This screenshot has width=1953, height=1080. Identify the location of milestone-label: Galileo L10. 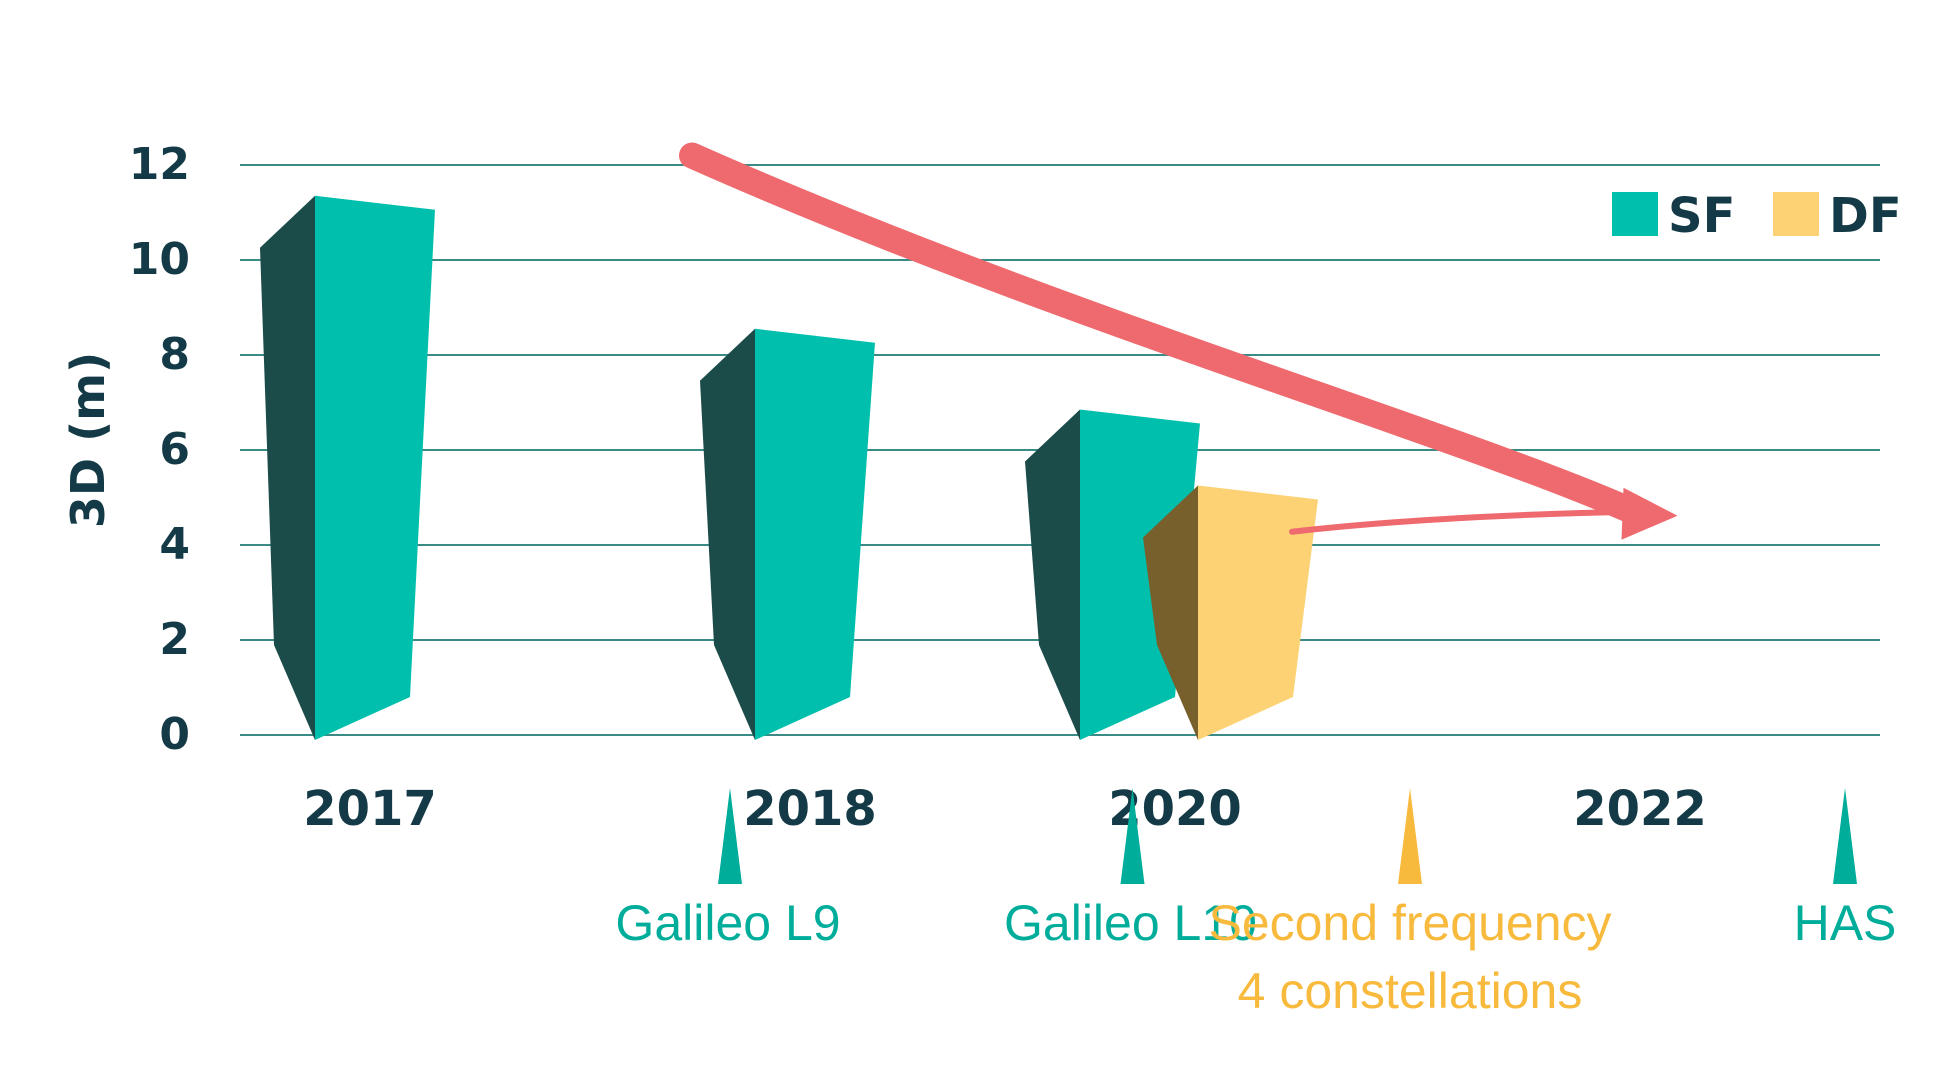
(1130, 923).